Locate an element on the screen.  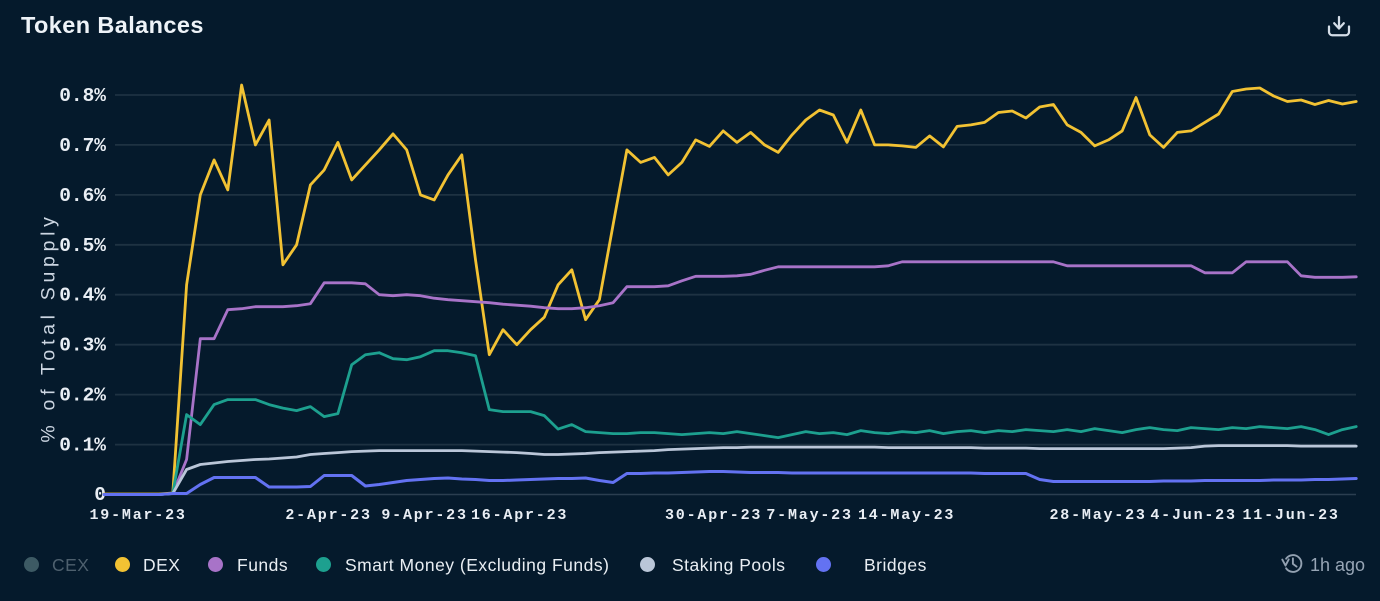
svg-text: 0.7% is located at coordinates (82, 146).